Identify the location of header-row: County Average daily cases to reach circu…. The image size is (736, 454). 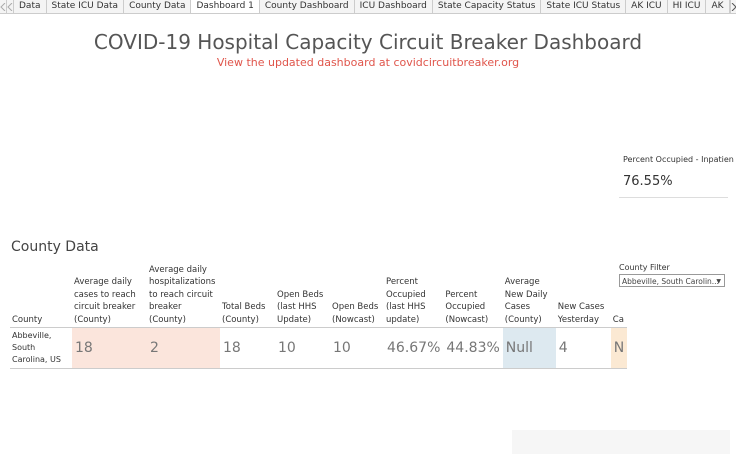
(319, 295).